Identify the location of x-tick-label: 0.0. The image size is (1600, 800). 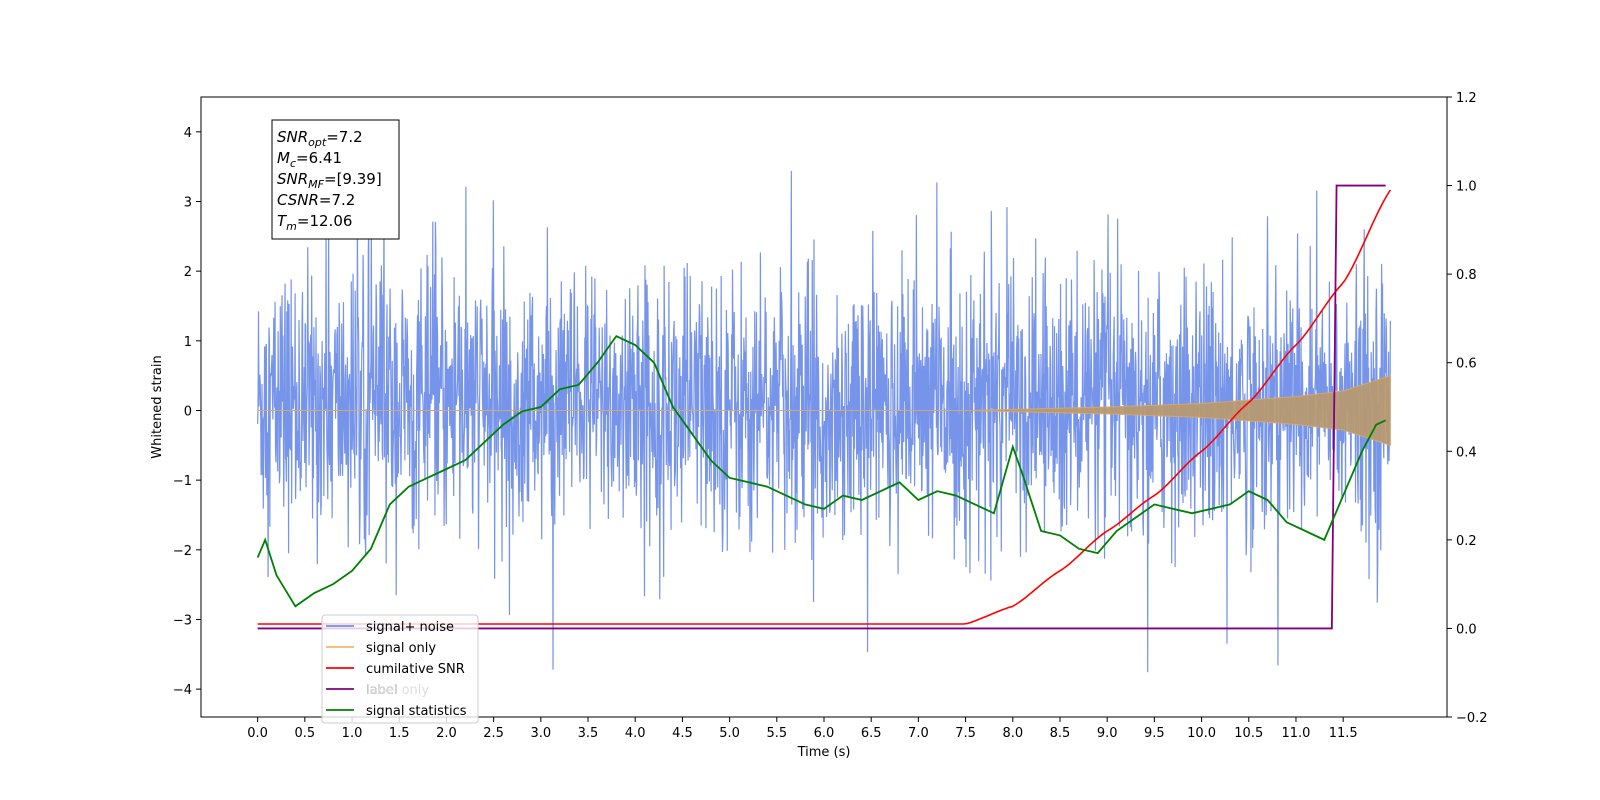
(257, 733).